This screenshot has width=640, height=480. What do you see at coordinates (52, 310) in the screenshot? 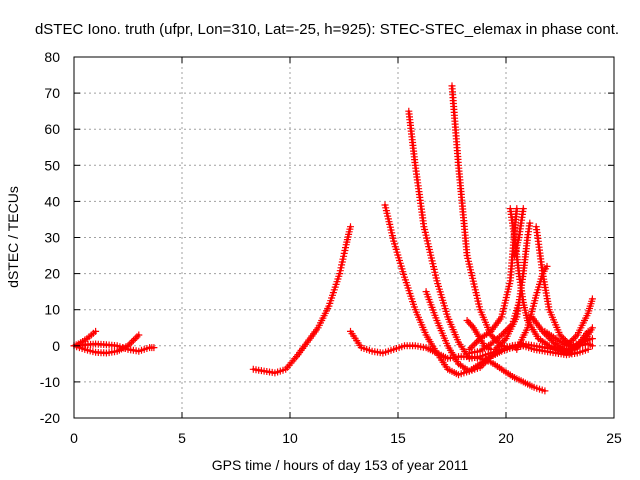
I see `y-tick-label: 10` at bounding box center [52, 310].